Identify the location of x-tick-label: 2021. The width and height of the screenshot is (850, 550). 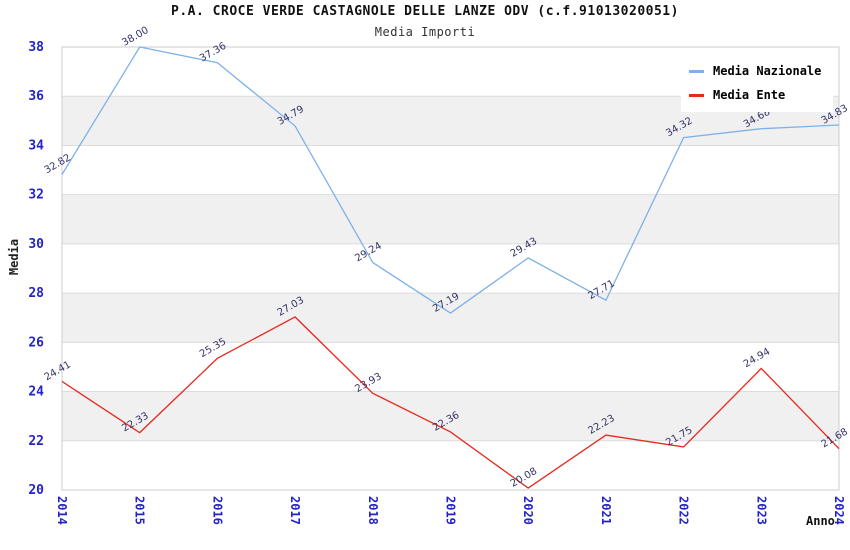
(606, 510).